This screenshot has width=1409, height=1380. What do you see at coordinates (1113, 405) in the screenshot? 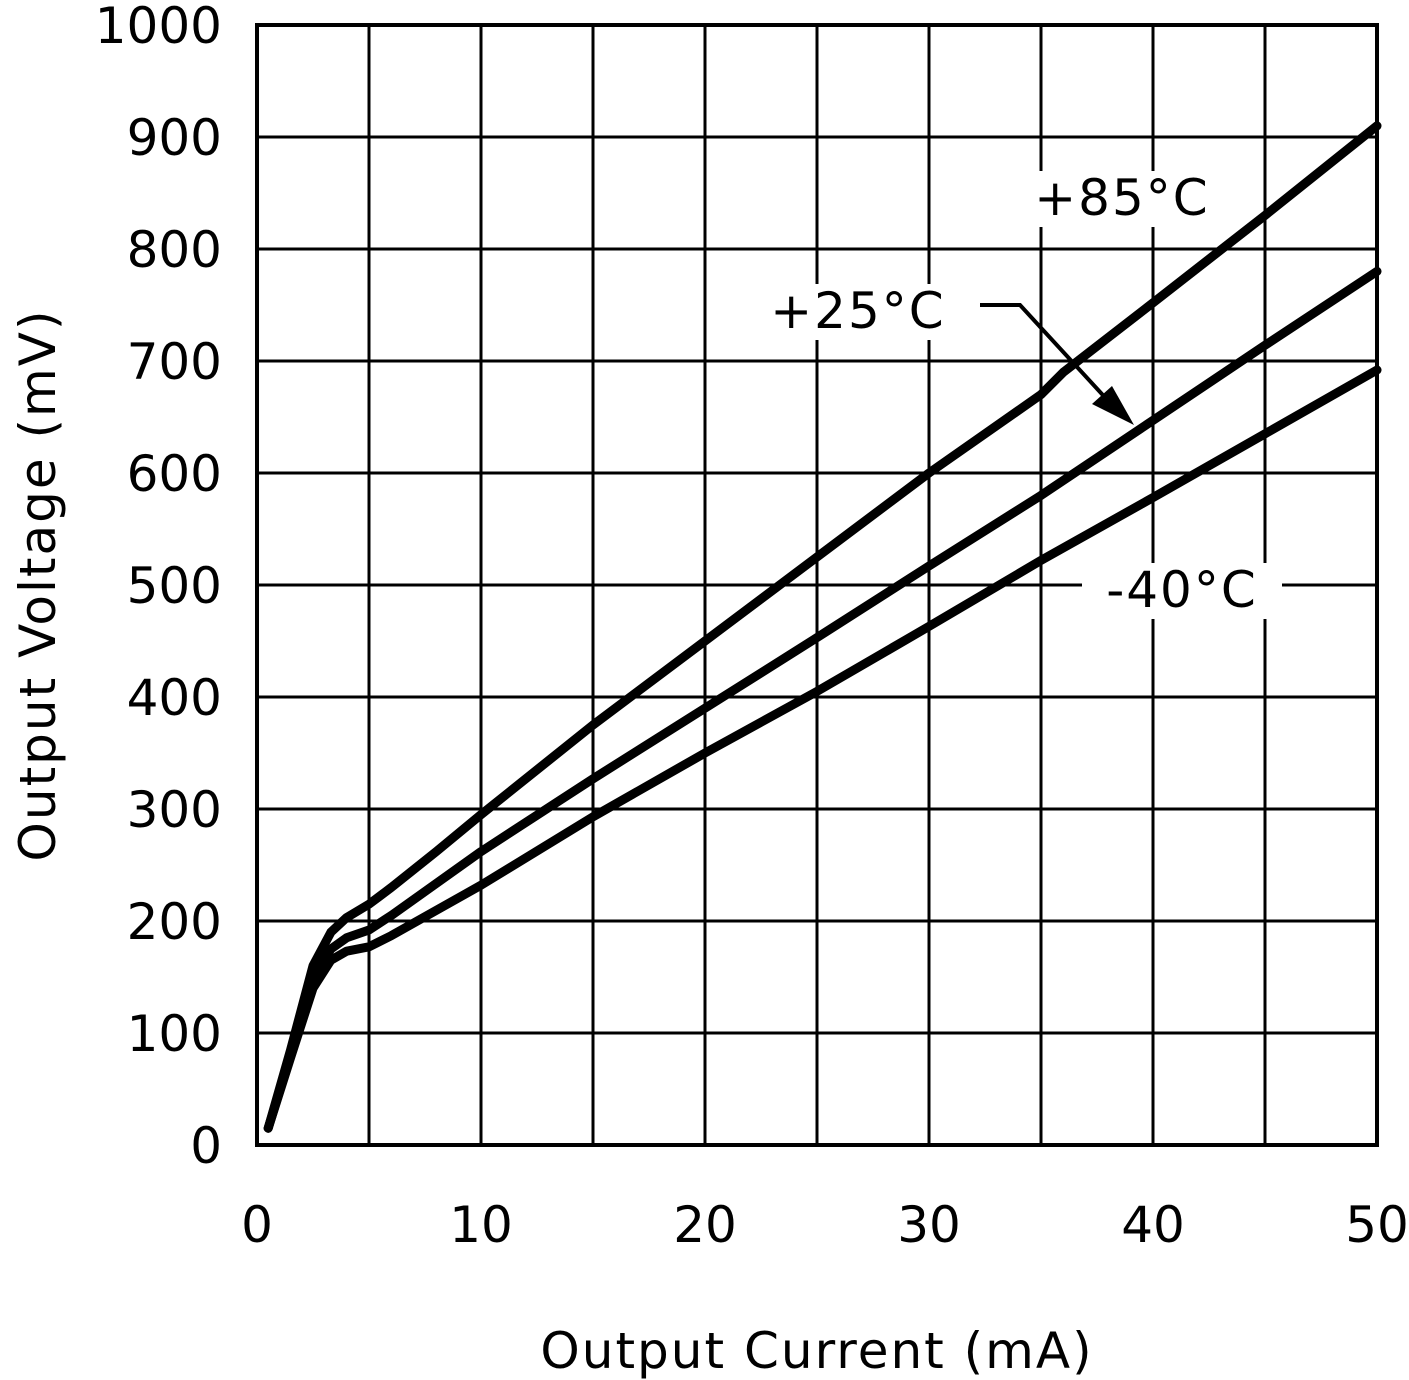
I see `pointer-arrowhead` at bounding box center [1113, 405].